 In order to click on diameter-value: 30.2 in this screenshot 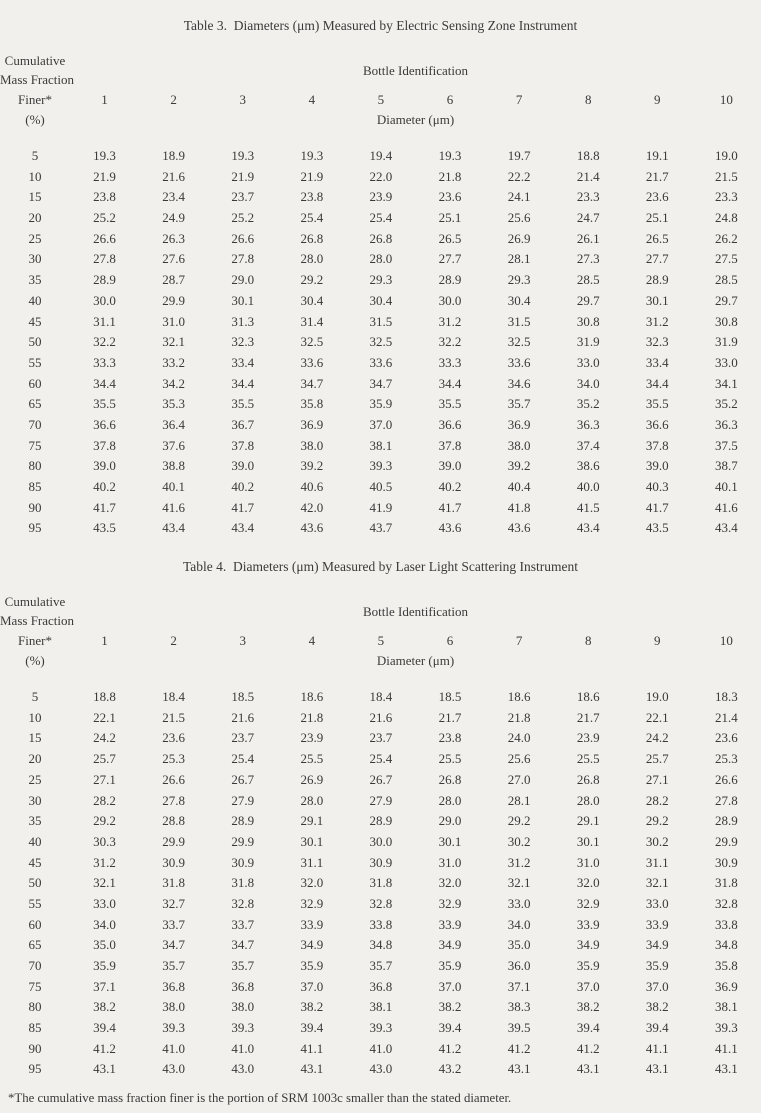, I will do `click(657, 841)`.